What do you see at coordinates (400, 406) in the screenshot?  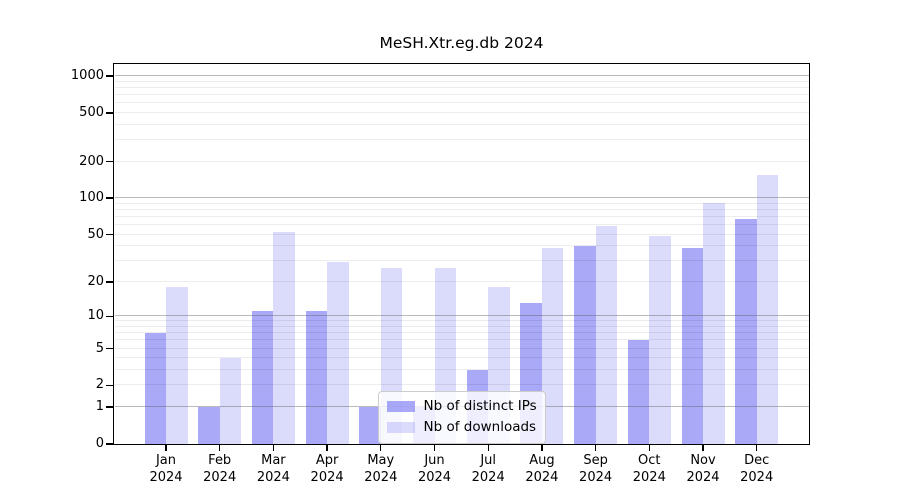 I see `distinct-ips-swatch-icon` at bounding box center [400, 406].